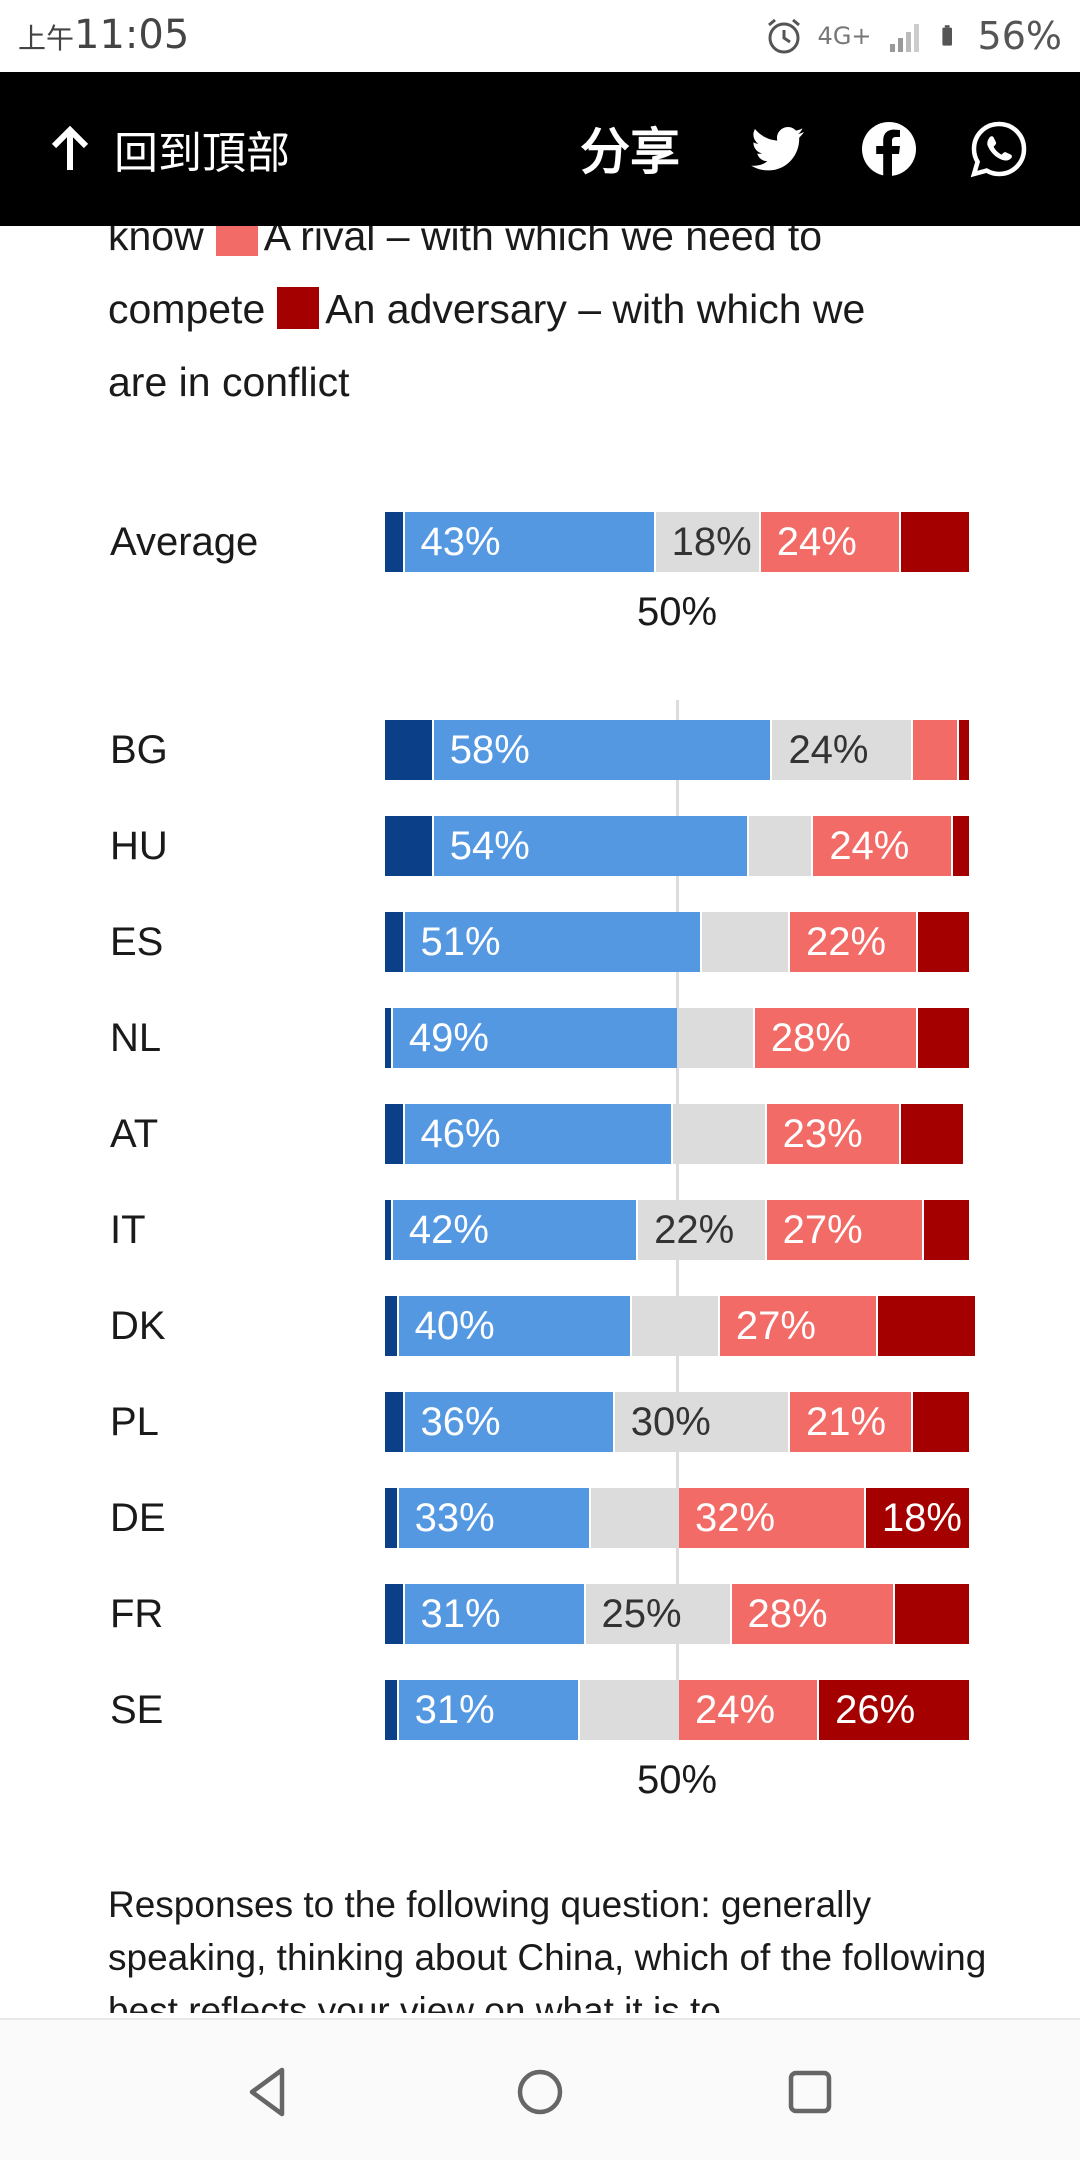 The width and height of the screenshot is (1080, 2160). I want to click on bar-segment-grey: 30%, so click(701, 1422).